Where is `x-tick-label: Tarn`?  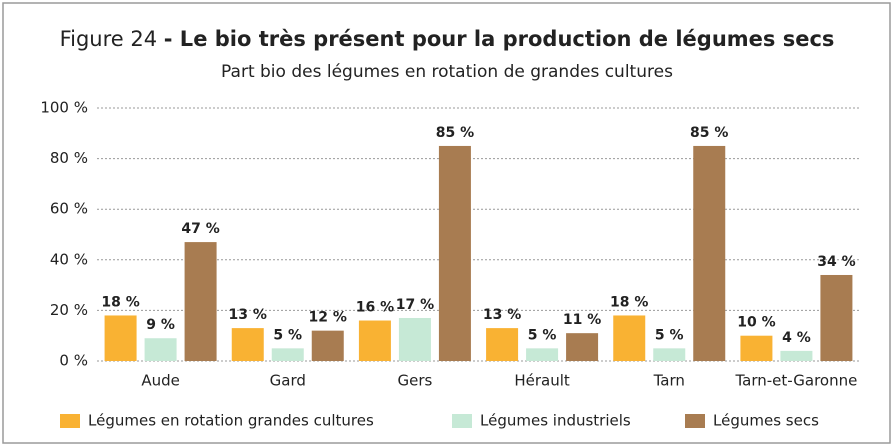 x-tick-label: Tarn is located at coordinates (669, 381).